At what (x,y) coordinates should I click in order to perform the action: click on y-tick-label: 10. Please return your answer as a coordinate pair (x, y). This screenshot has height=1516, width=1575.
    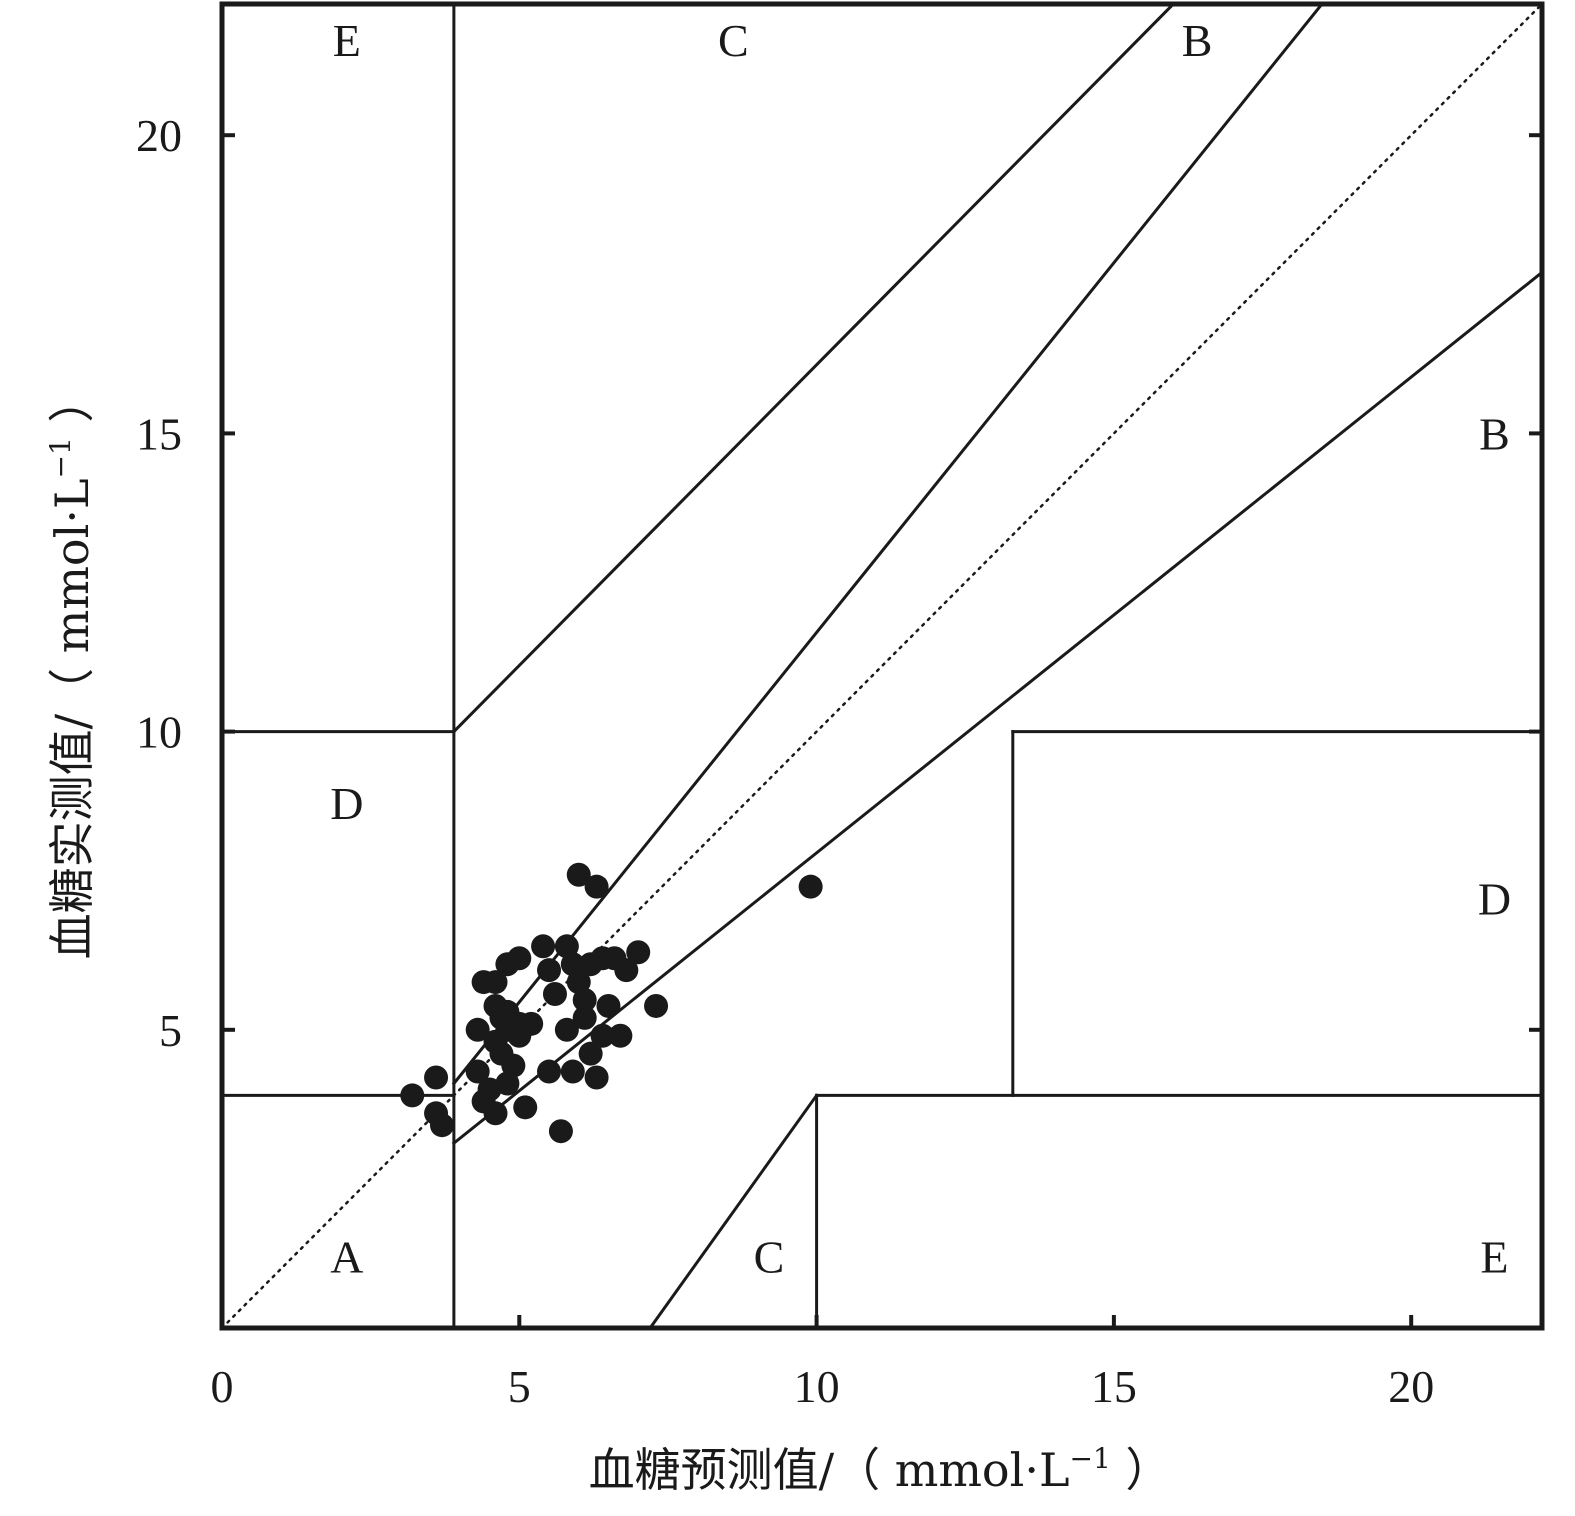
    Looking at the image, I should click on (159, 732).